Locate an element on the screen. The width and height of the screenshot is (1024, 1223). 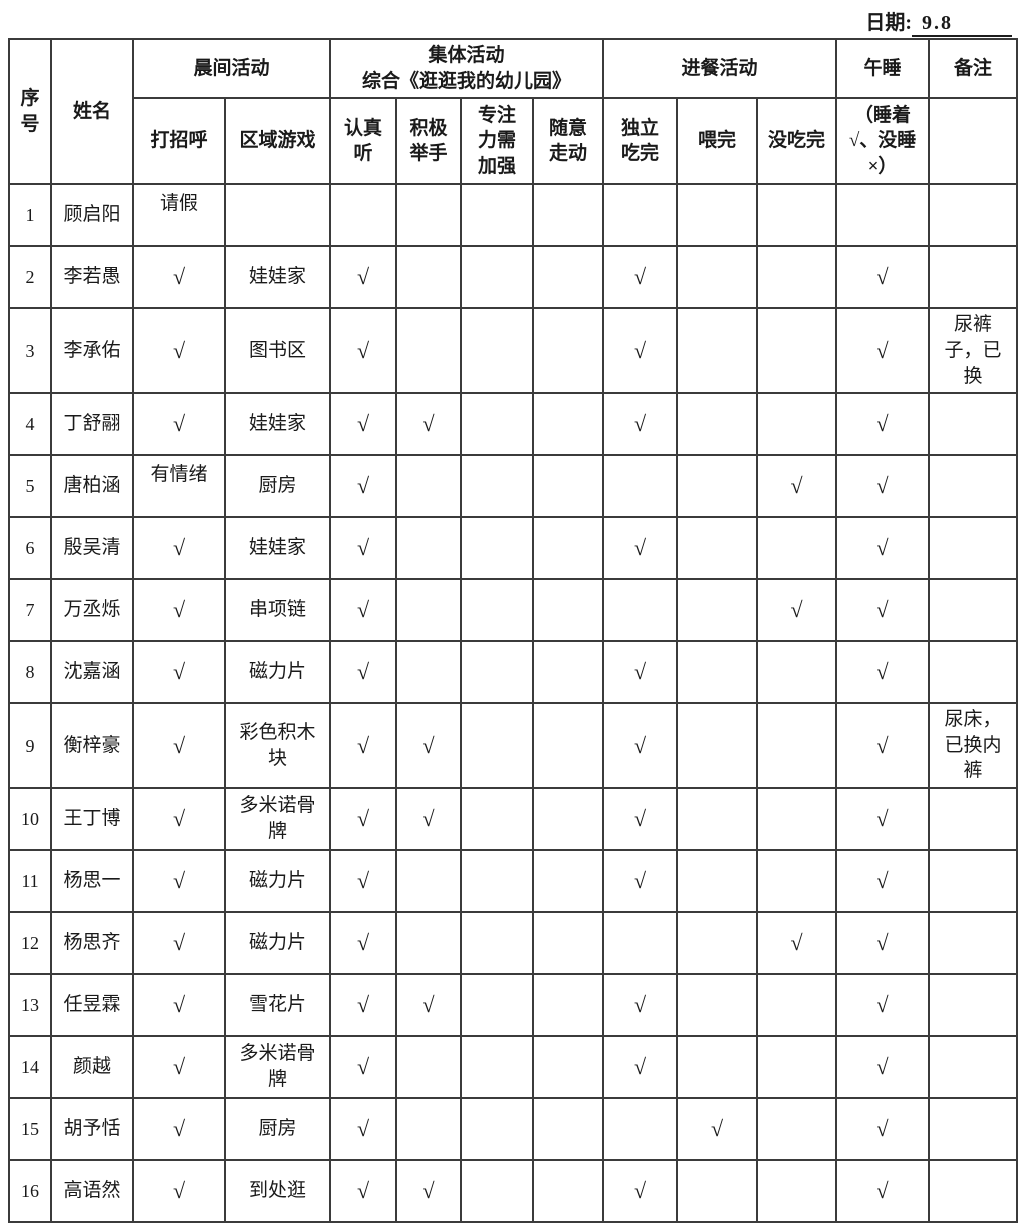
cell-remark: 尿床，已换内裤 is located at coordinates (973, 746).